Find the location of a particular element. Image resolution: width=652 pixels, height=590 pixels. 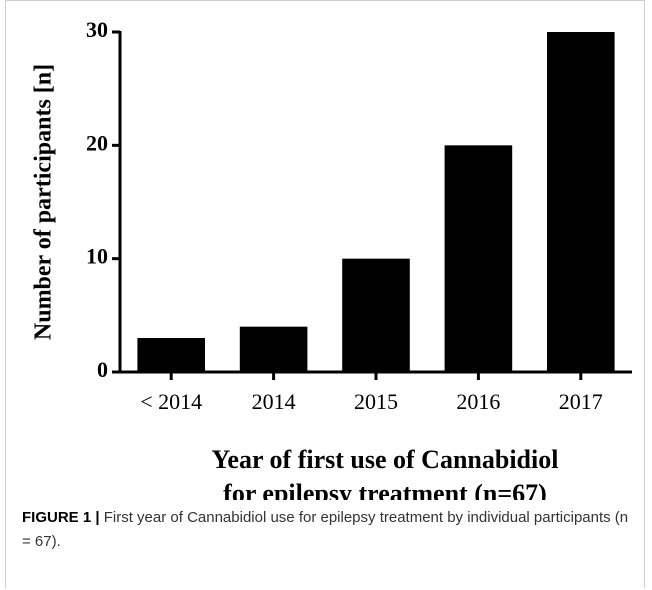

y-tick-label: 20 is located at coordinates (97, 142).